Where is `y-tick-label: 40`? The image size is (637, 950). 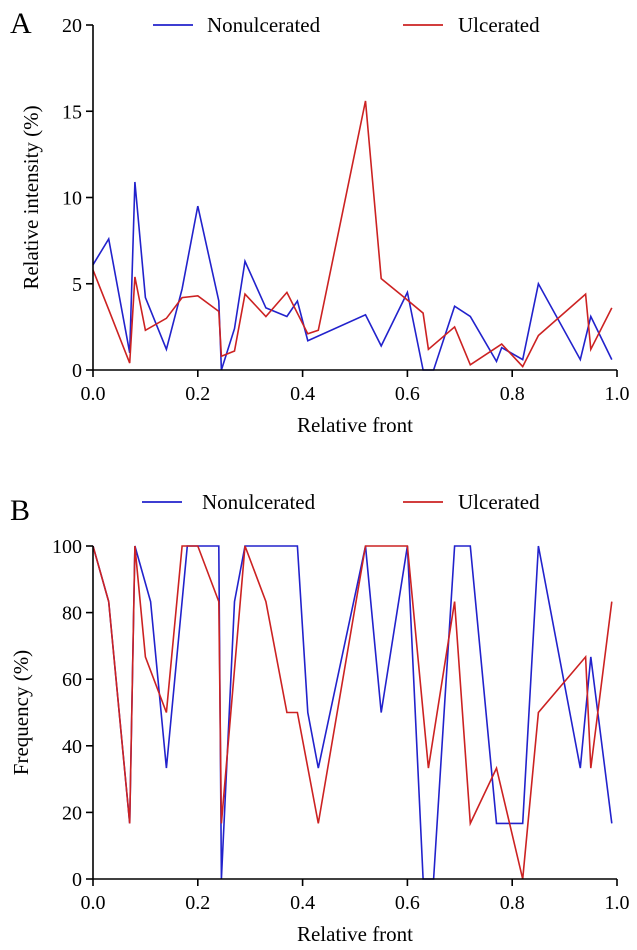 y-tick-label: 40 is located at coordinates (72, 747).